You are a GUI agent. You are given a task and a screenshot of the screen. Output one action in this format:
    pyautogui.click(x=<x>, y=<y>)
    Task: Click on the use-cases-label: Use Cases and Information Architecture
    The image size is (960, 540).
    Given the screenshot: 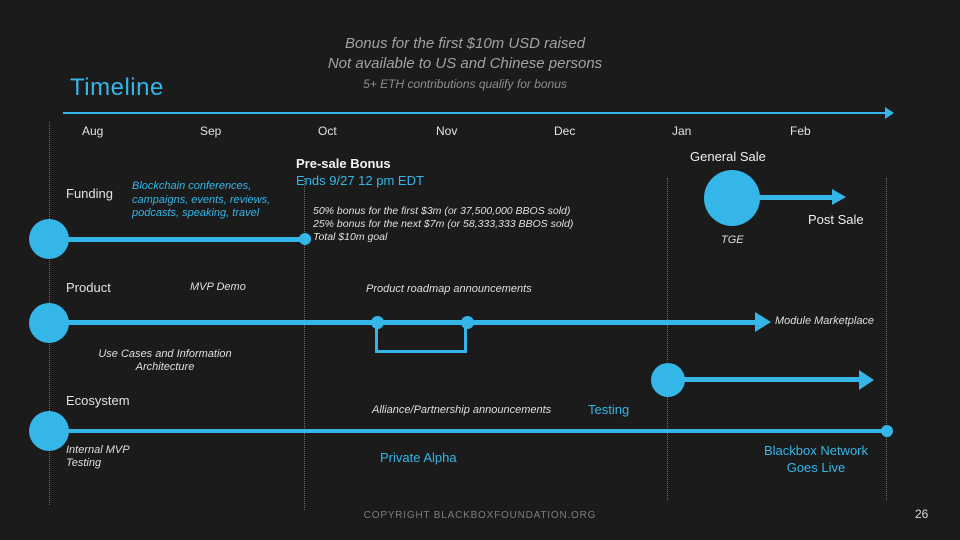 What is the action you would take?
    pyautogui.click(x=165, y=360)
    